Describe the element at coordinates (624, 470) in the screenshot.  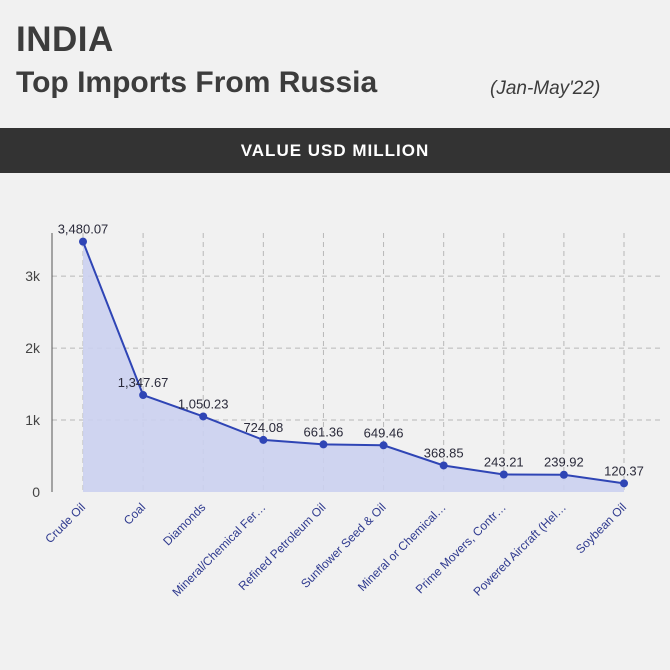
I see `data-label: 120.37` at that location.